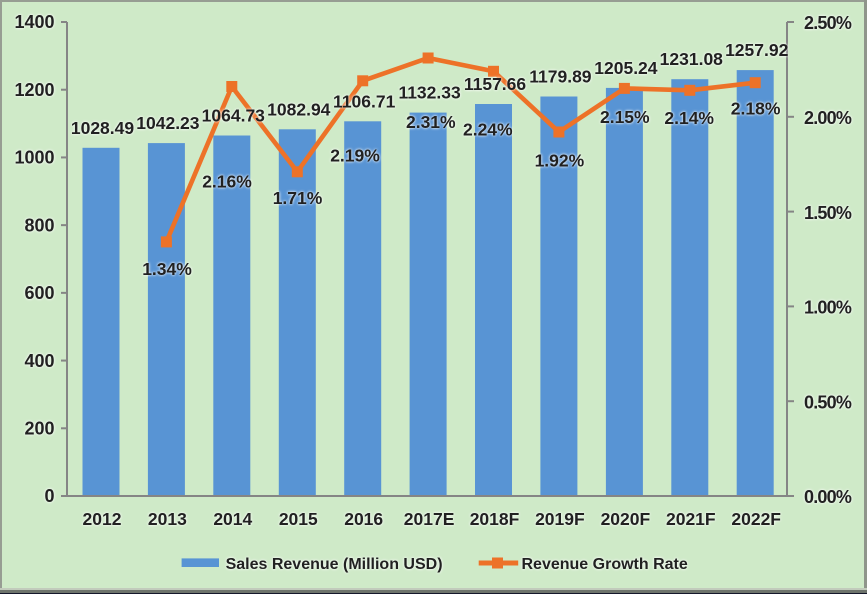 The height and width of the screenshot is (594, 867). Describe the element at coordinates (488, 129) in the screenshot. I see `svg-text: 2.24%` at that location.